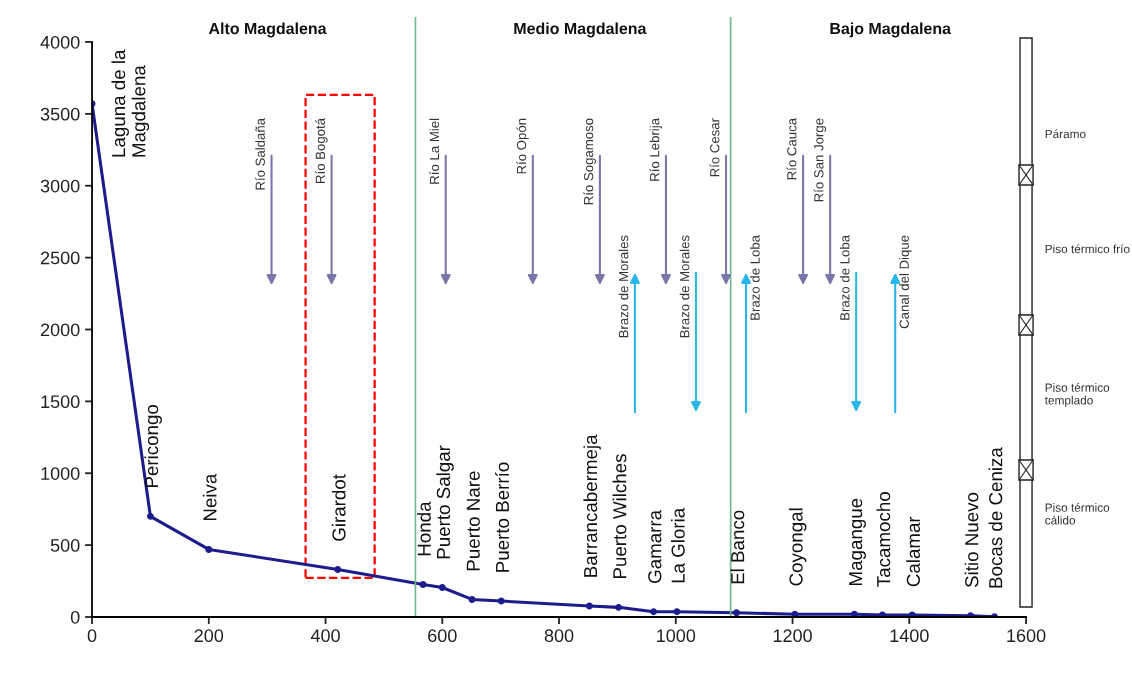  I want to click on annotation: Puerto Wilches, so click(619, 516).